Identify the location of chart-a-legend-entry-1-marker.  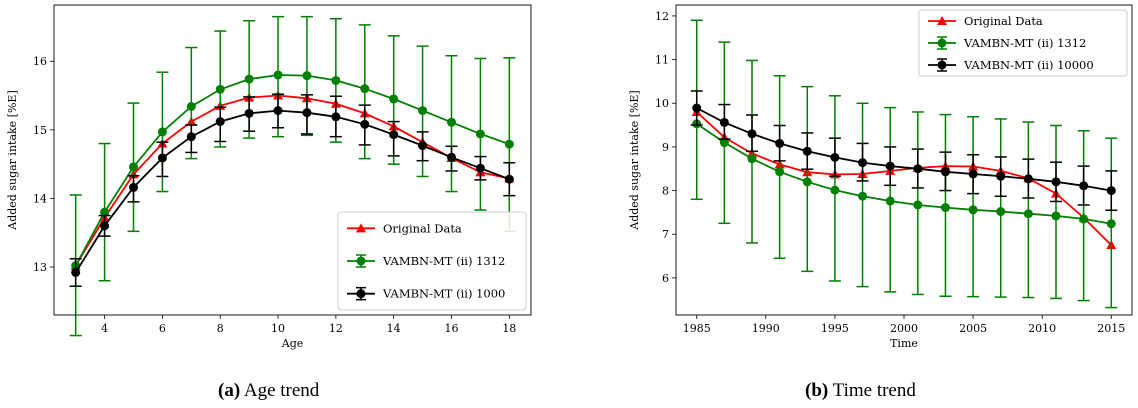
(361, 228).